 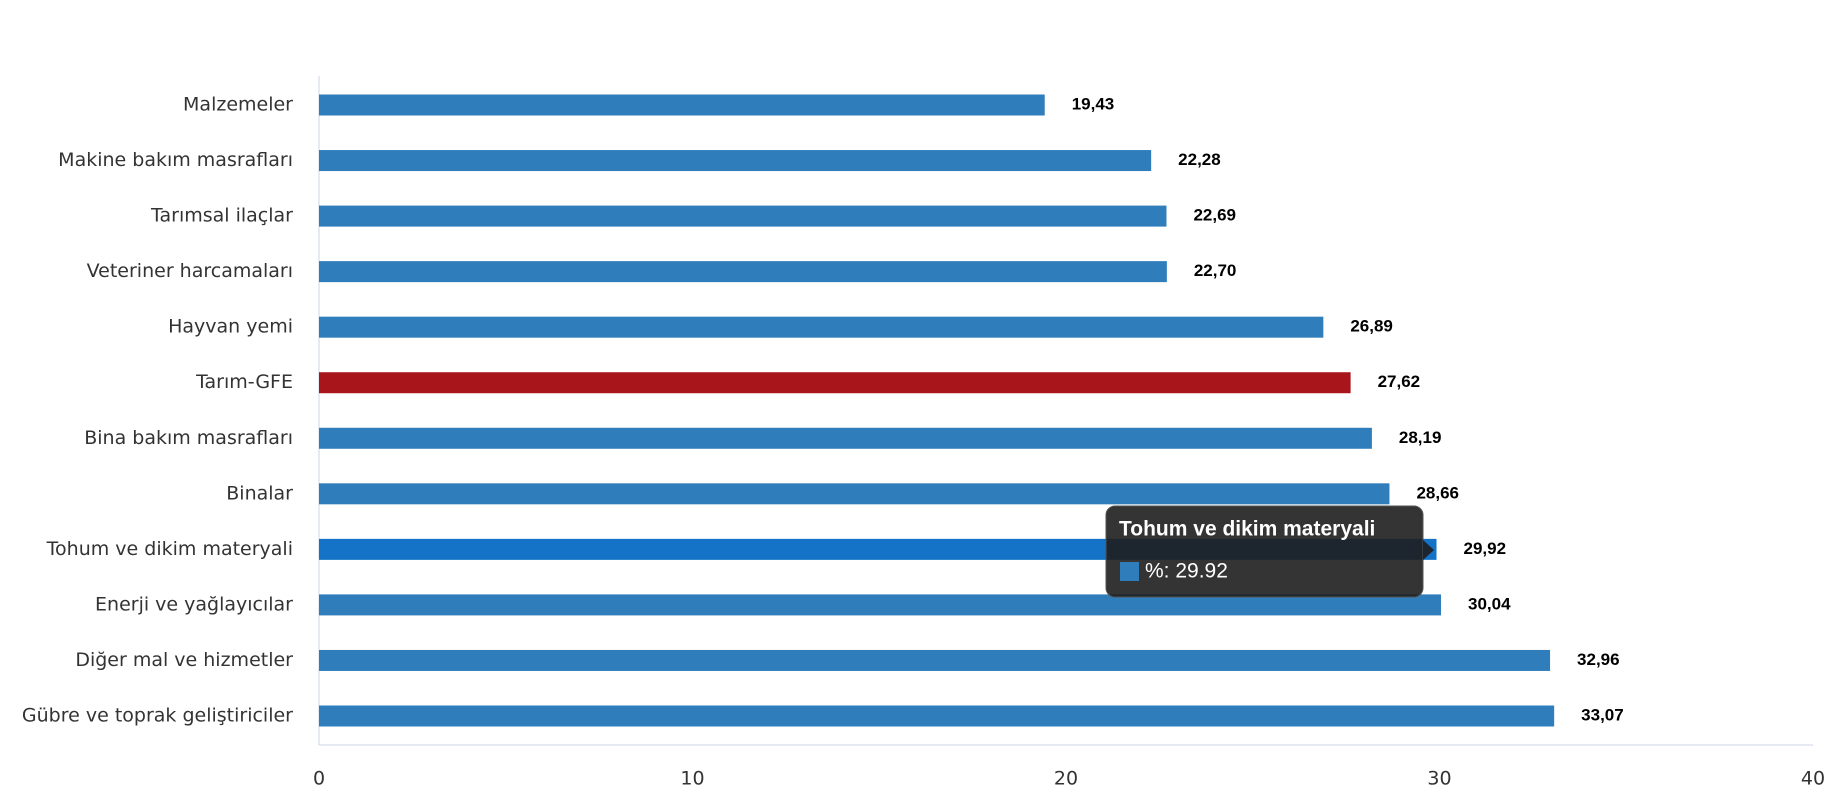 I want to click on value-label: 28,66, so click(x=1437, y=492).